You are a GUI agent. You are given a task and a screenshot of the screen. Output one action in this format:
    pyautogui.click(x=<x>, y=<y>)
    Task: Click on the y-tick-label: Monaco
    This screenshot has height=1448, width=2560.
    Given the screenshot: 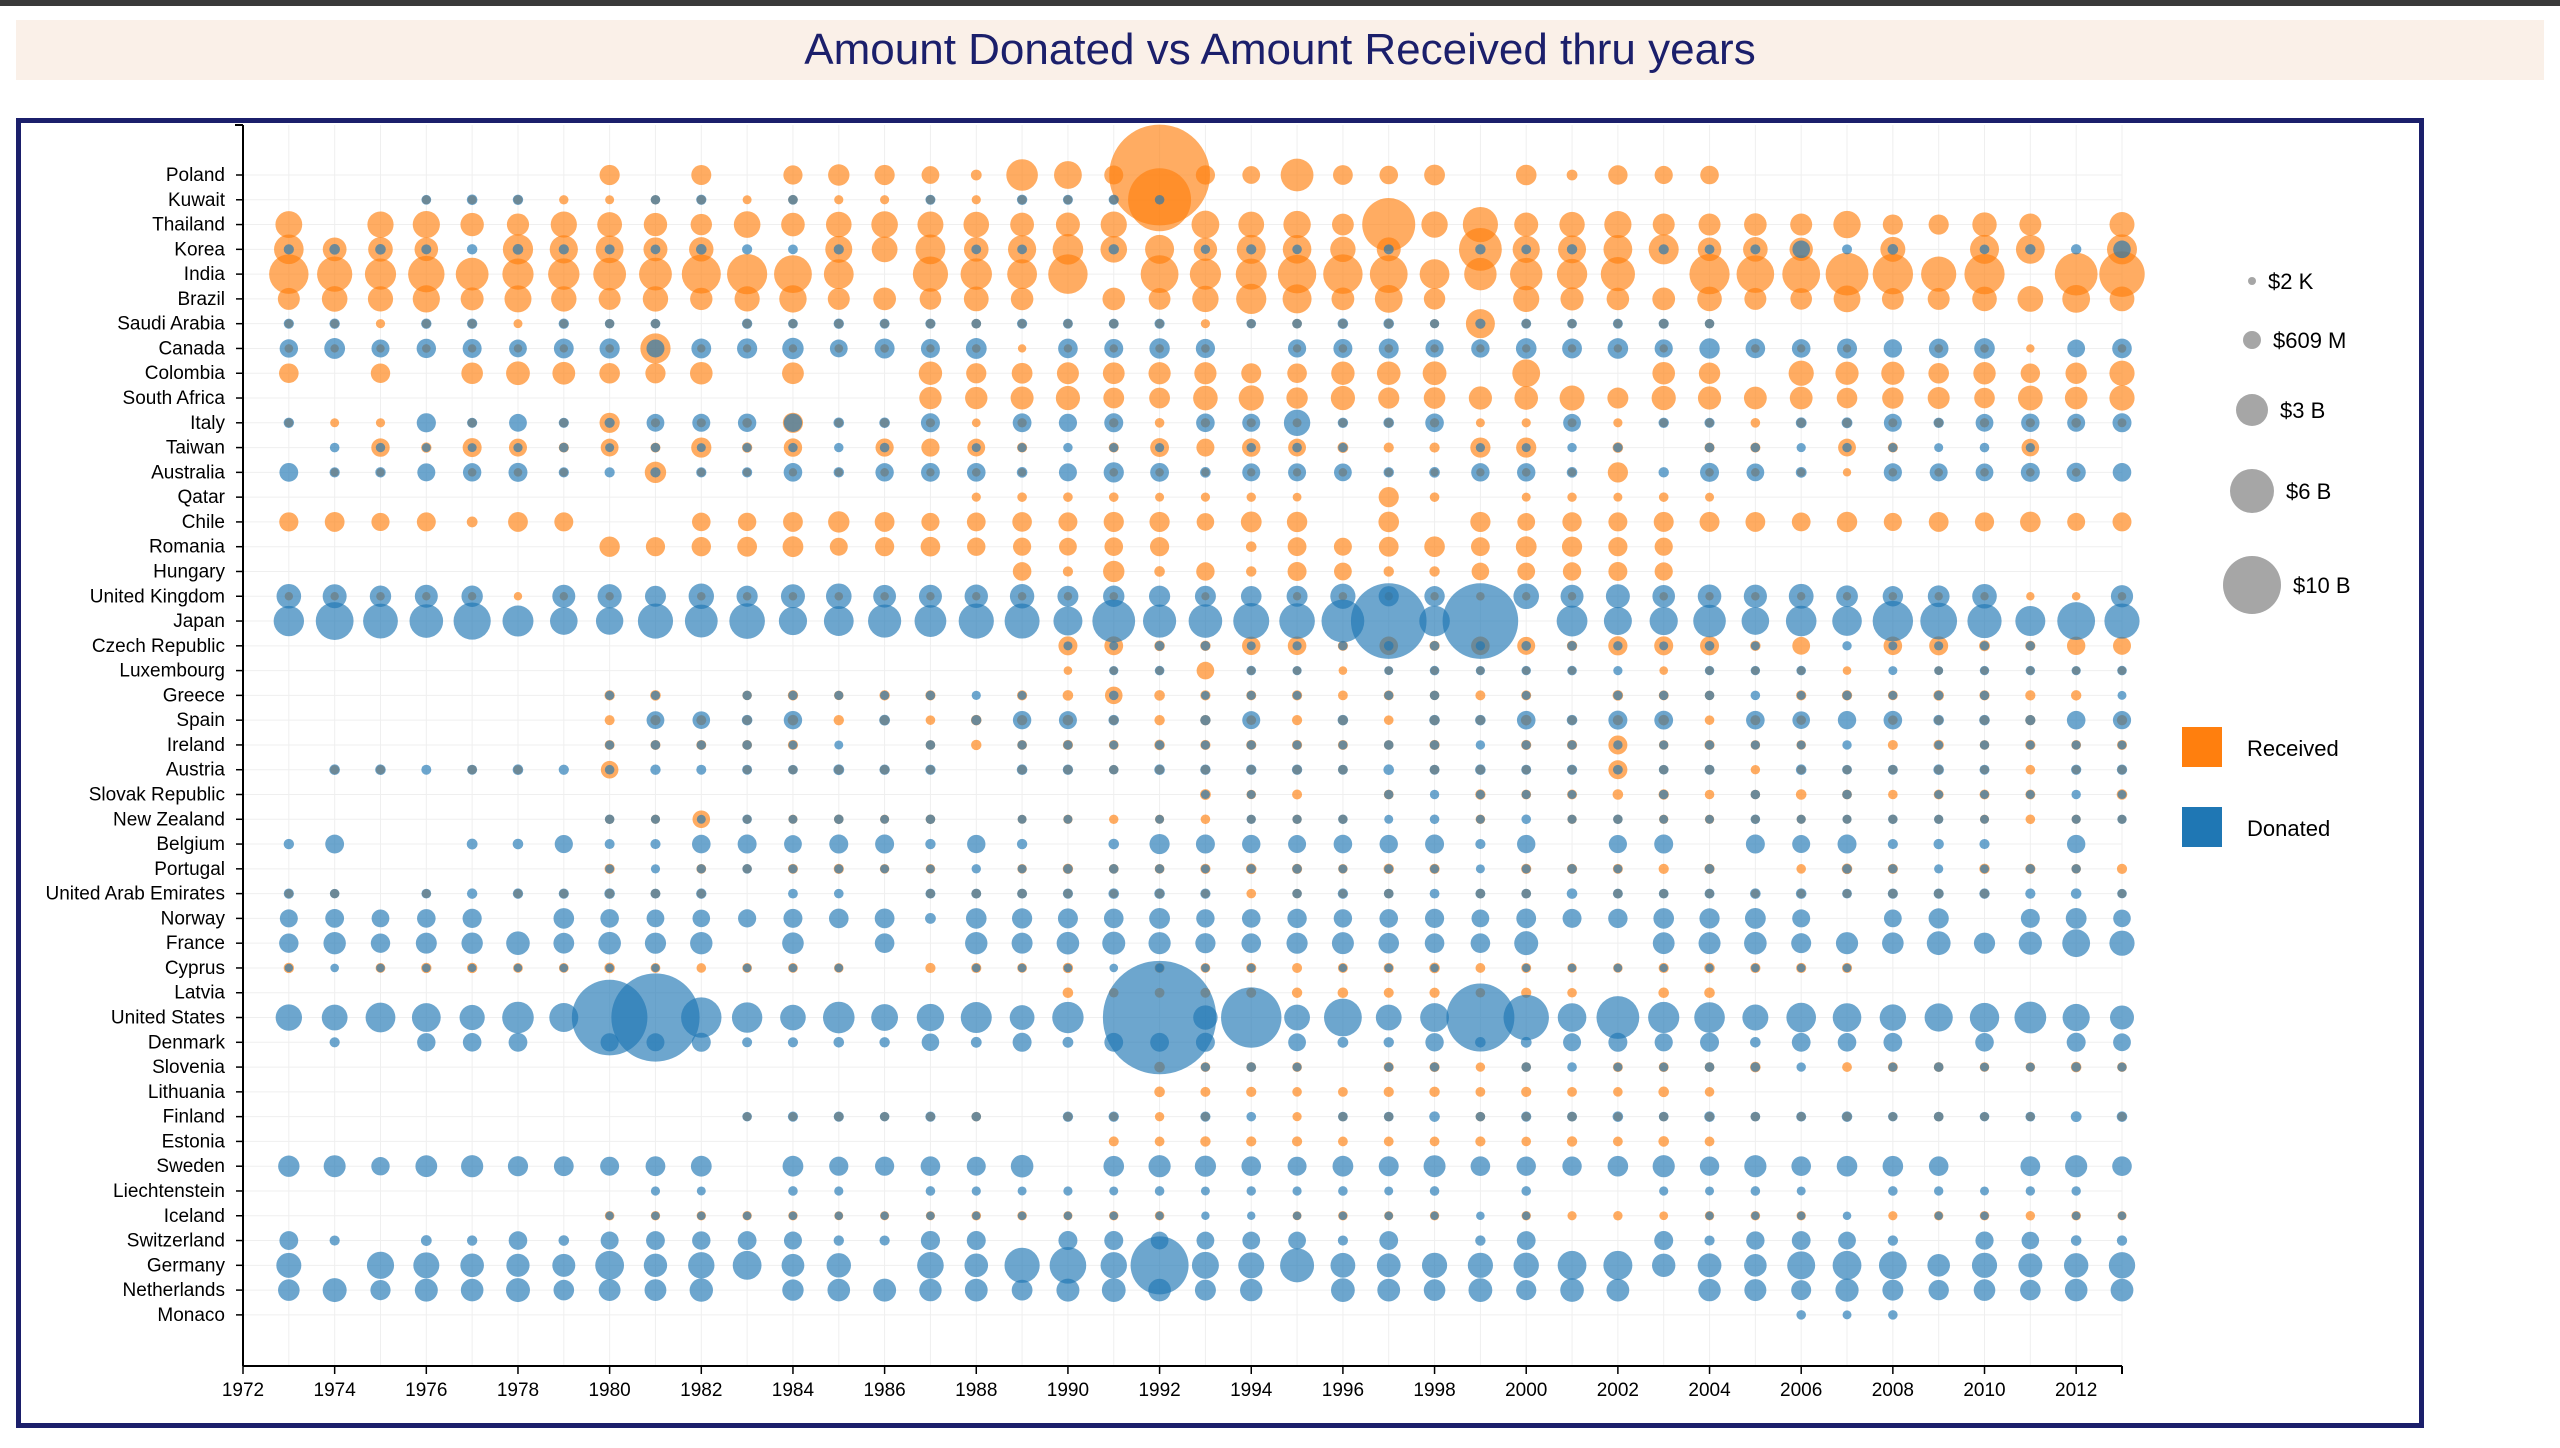 What is the action you would take?
    pyautogui.click(x=191, y=1315)
    